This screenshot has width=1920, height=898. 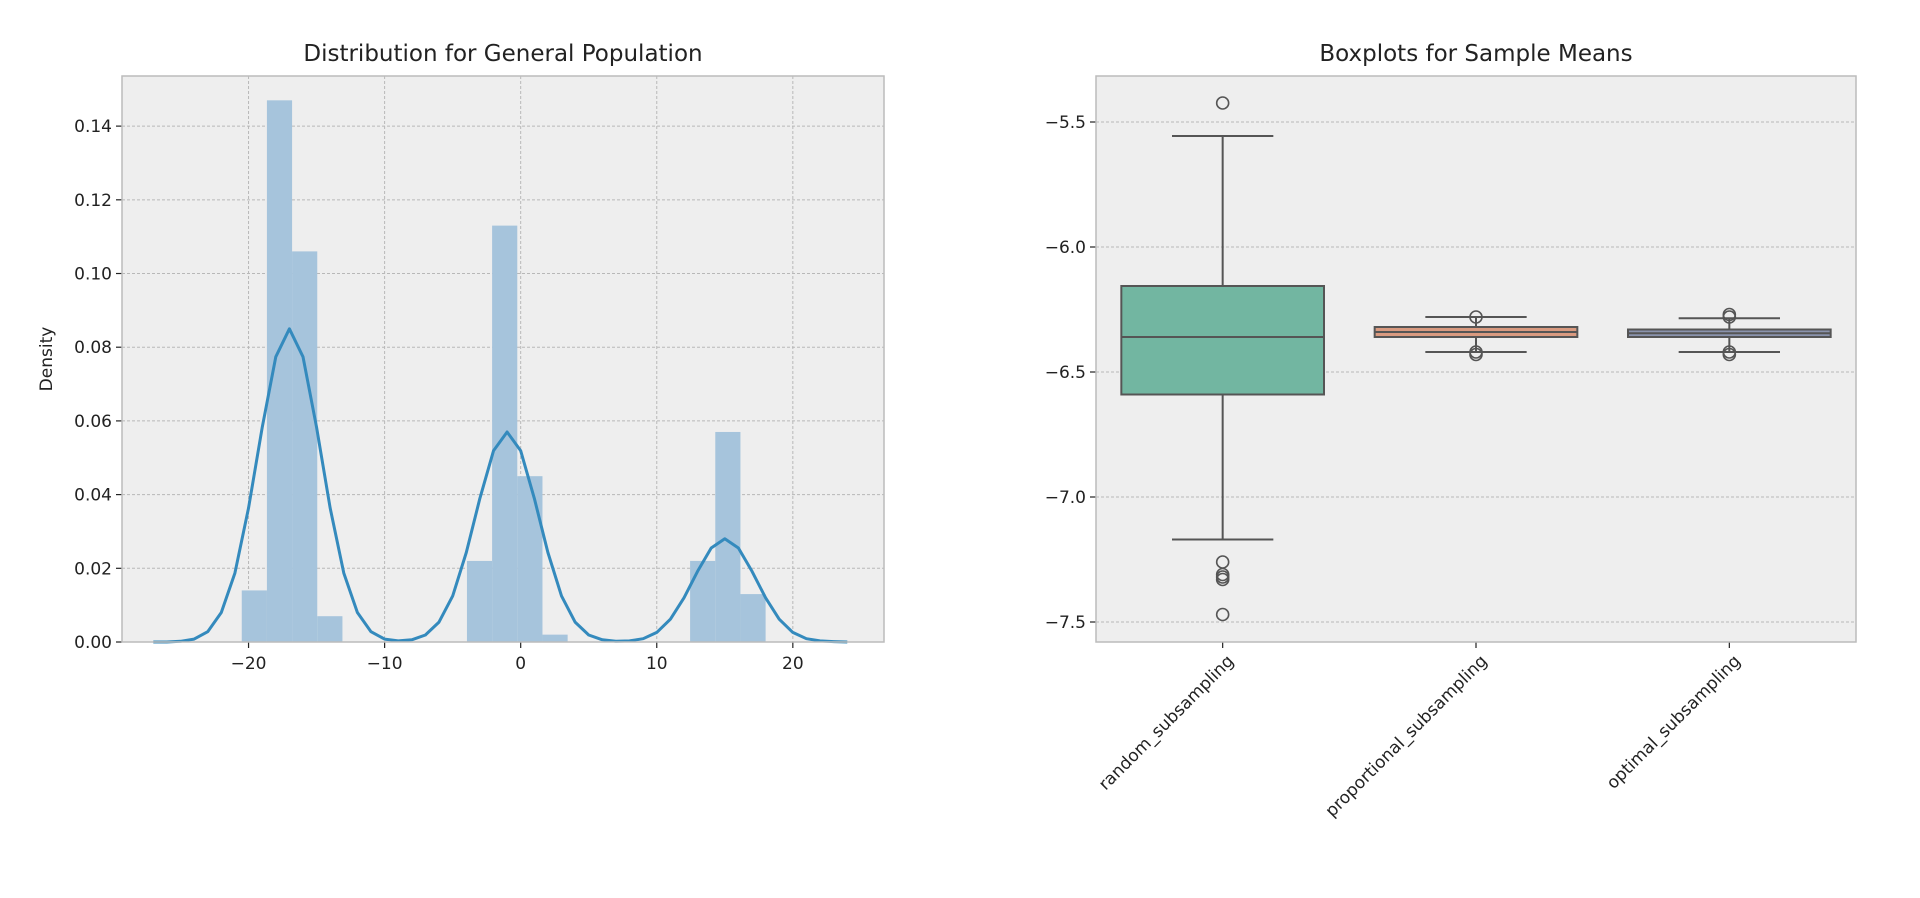 I want to click on y-axis-label: Density, so click(x=47, y=359).